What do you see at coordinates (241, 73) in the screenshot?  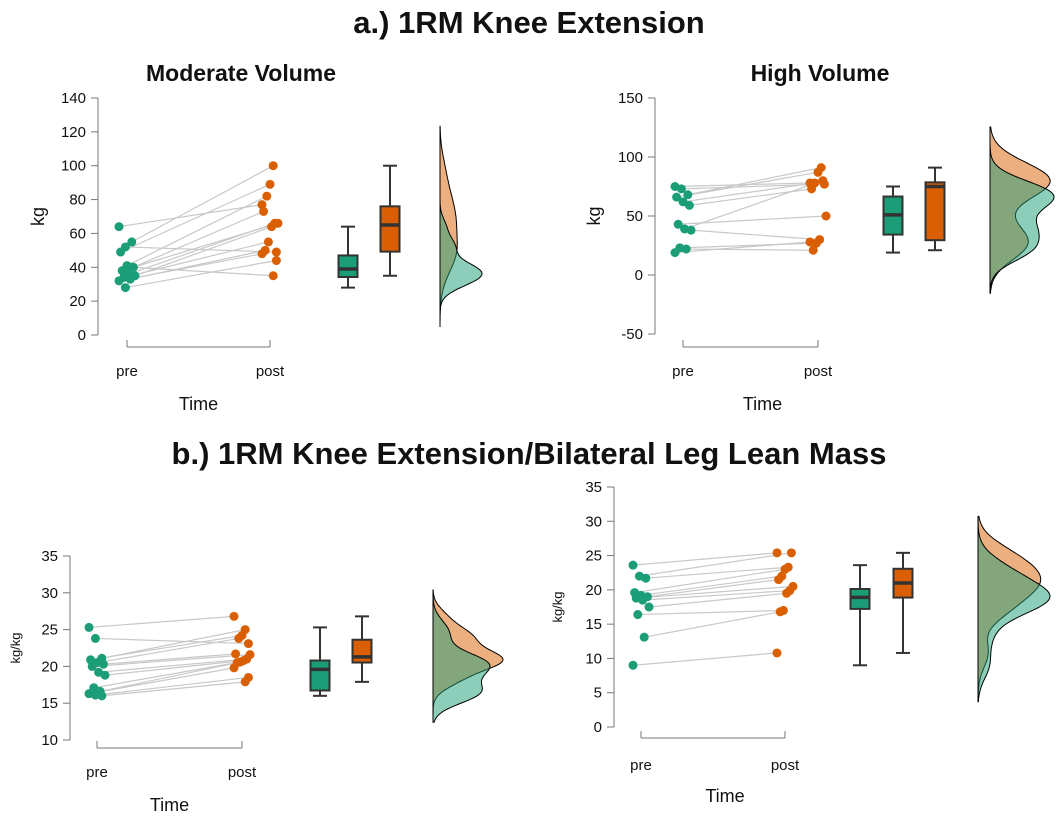 I see `panel-title-moderate: Moderate Volume` at bounding box center [241, 73].